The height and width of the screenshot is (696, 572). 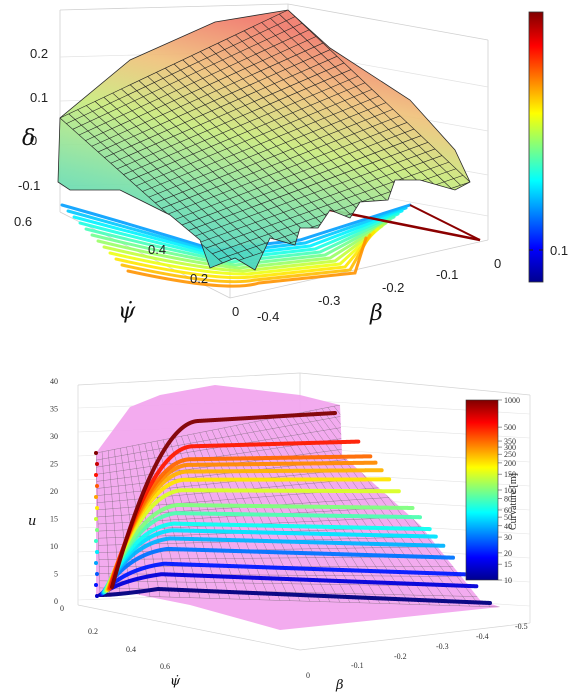 I want to click on colorbar-tick-label: 15, so click(x=508, y=564).